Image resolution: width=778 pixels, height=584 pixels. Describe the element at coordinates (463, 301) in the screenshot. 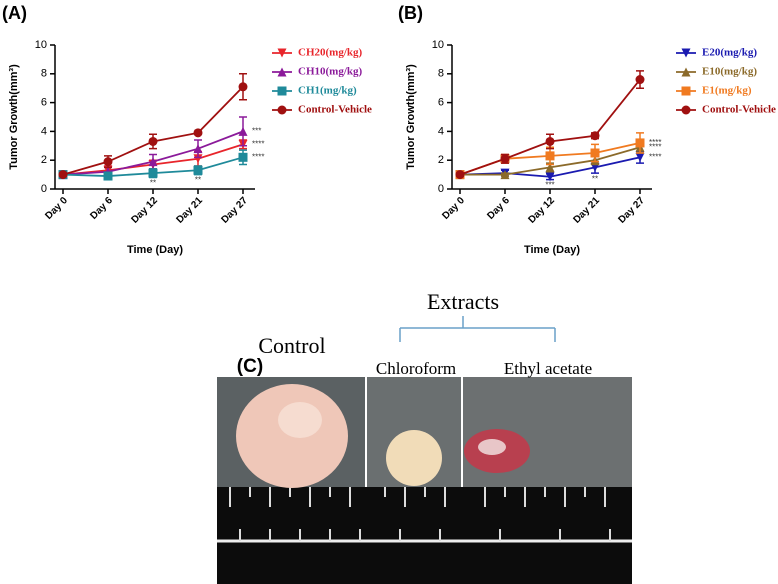

I see `group-label: Extracts` at that location.